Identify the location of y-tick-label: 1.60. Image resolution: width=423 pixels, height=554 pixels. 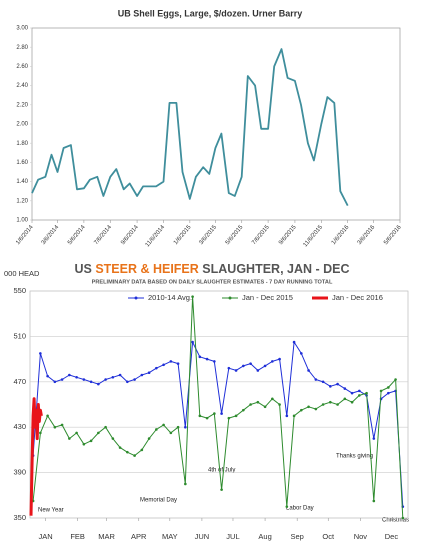
(22, 163).